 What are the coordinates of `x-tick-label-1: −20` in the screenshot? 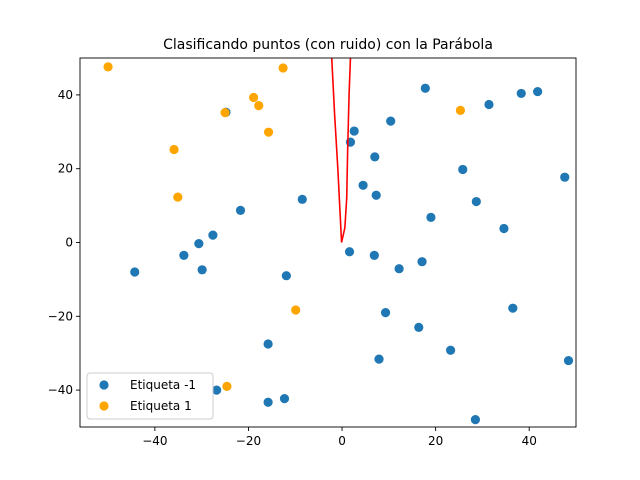 It's located at (248, 441).